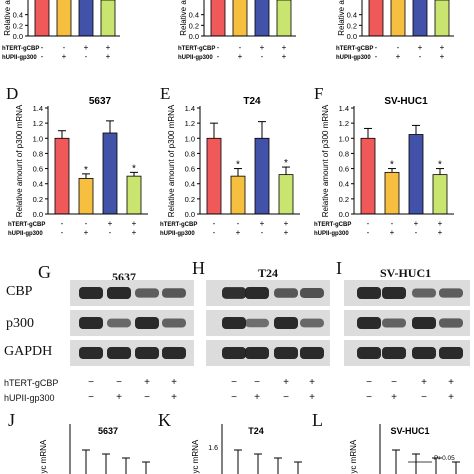 The height and width of the screenshot is (474, 474). I want to click on y-tick-label-d-7: 0.0, so click(38, 214).